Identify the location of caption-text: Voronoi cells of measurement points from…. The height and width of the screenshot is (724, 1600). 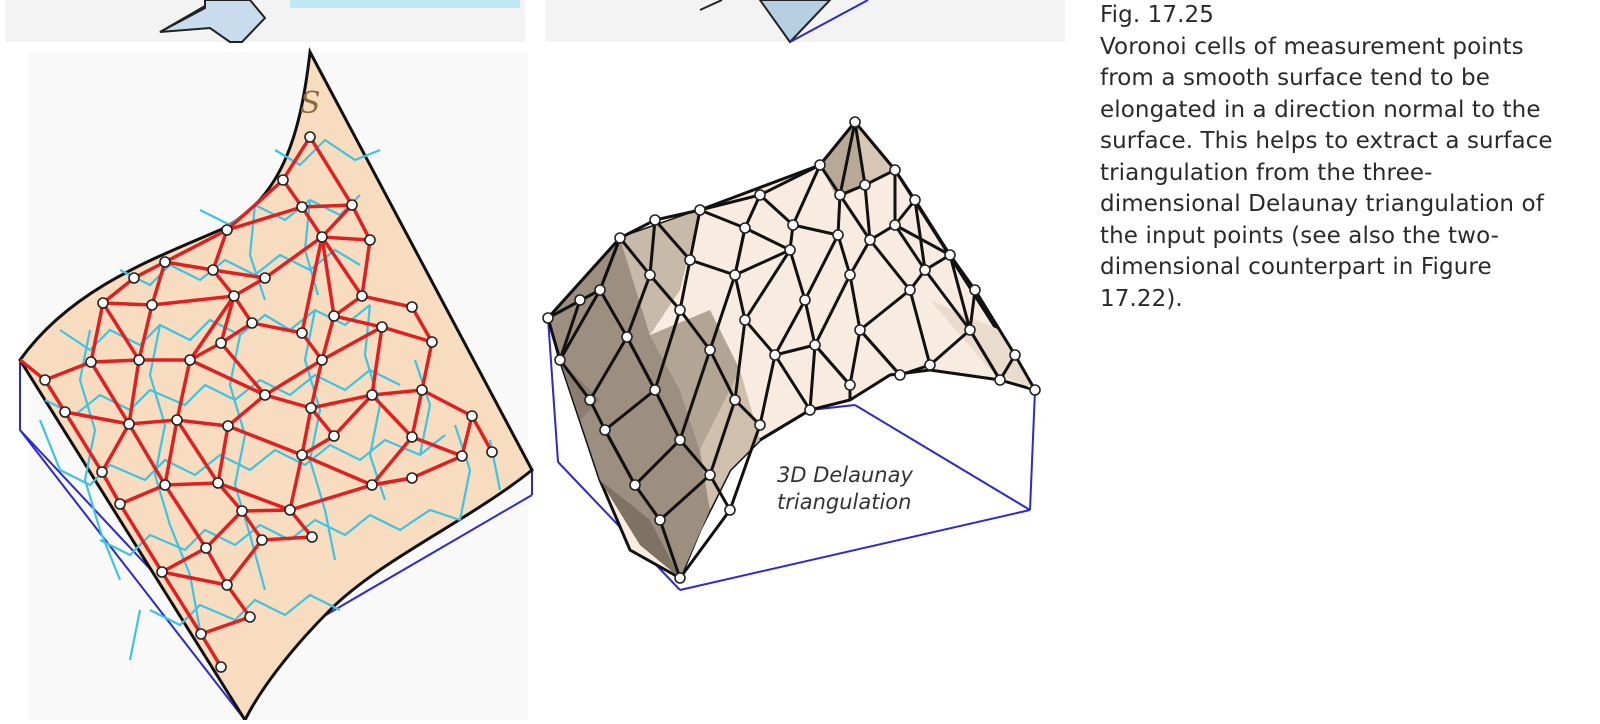
(1326, 172).